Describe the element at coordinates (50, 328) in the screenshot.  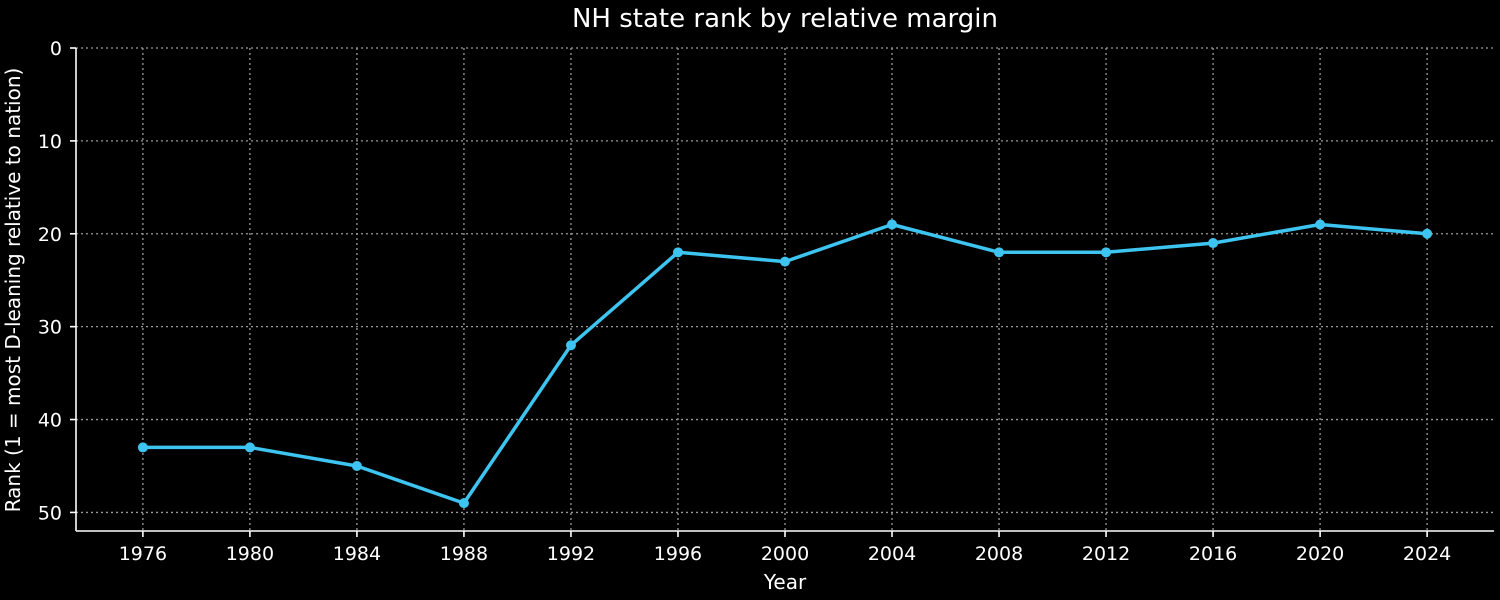
I see `y-tick-label: 30` at that location.